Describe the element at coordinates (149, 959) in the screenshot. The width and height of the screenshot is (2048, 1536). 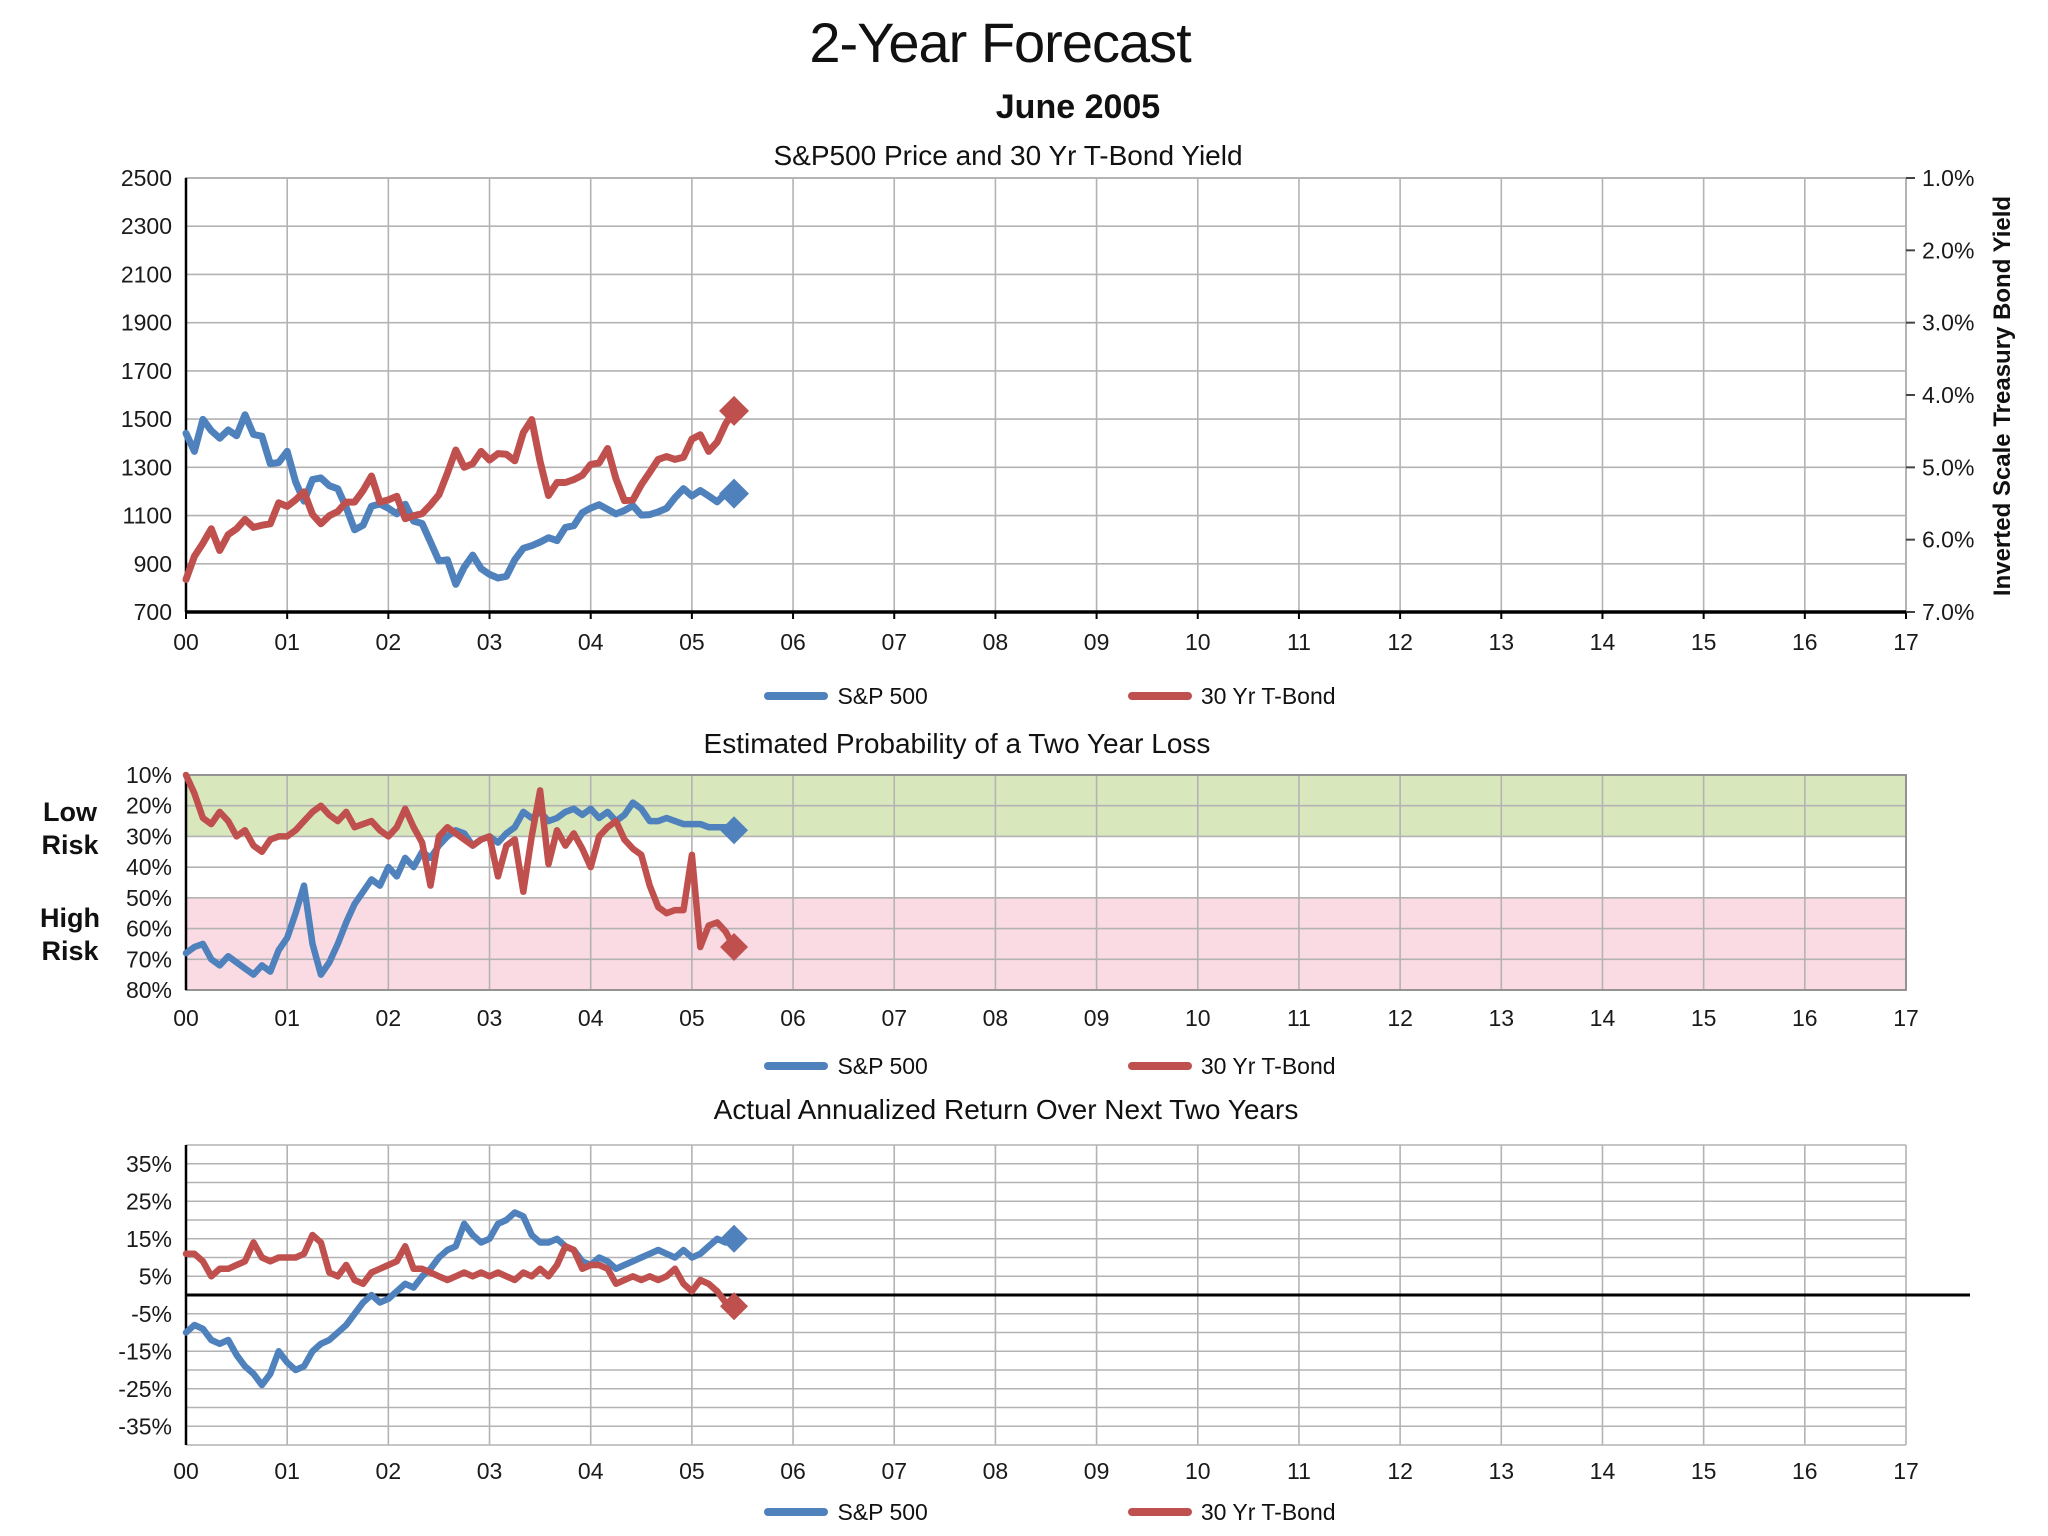
I see `prob-tick-label: 70%` at that location.